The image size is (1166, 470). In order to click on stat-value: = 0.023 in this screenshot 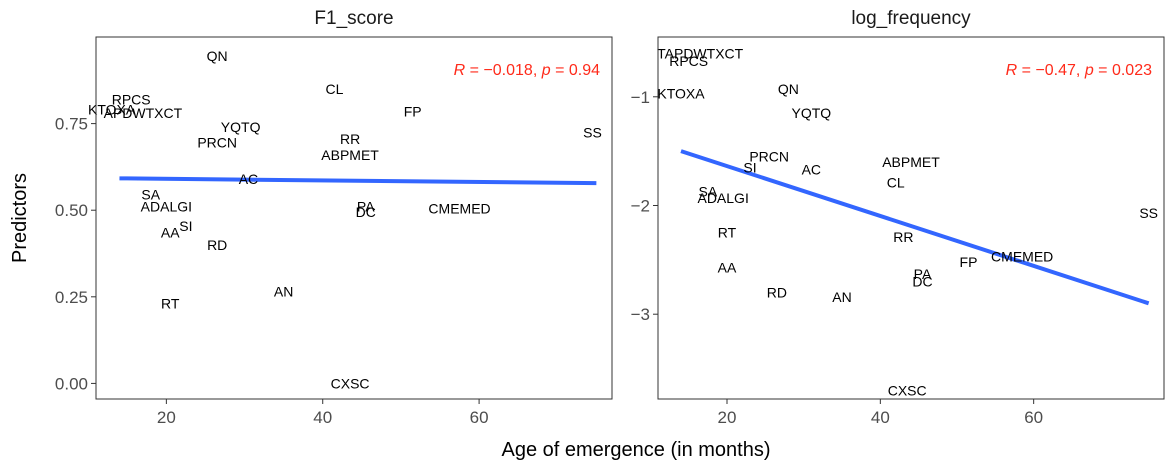, I will do `click(1123, 70)`.